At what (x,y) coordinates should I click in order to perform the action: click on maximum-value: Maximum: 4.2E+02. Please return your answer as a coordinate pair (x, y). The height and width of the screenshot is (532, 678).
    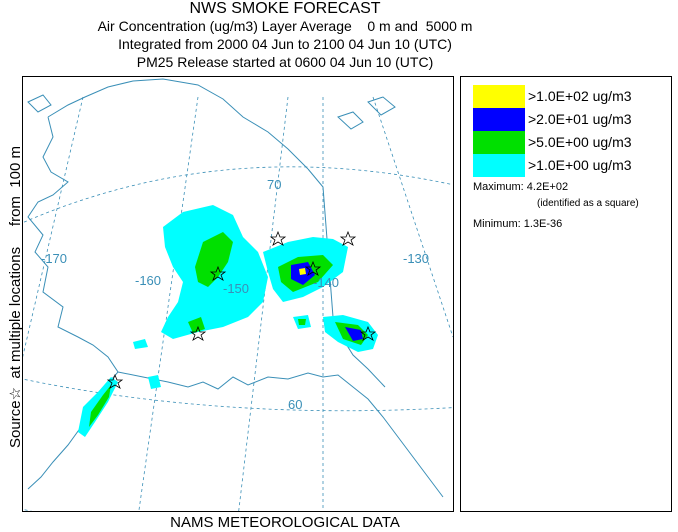
    Looking at the image, I should click on (521, 187).